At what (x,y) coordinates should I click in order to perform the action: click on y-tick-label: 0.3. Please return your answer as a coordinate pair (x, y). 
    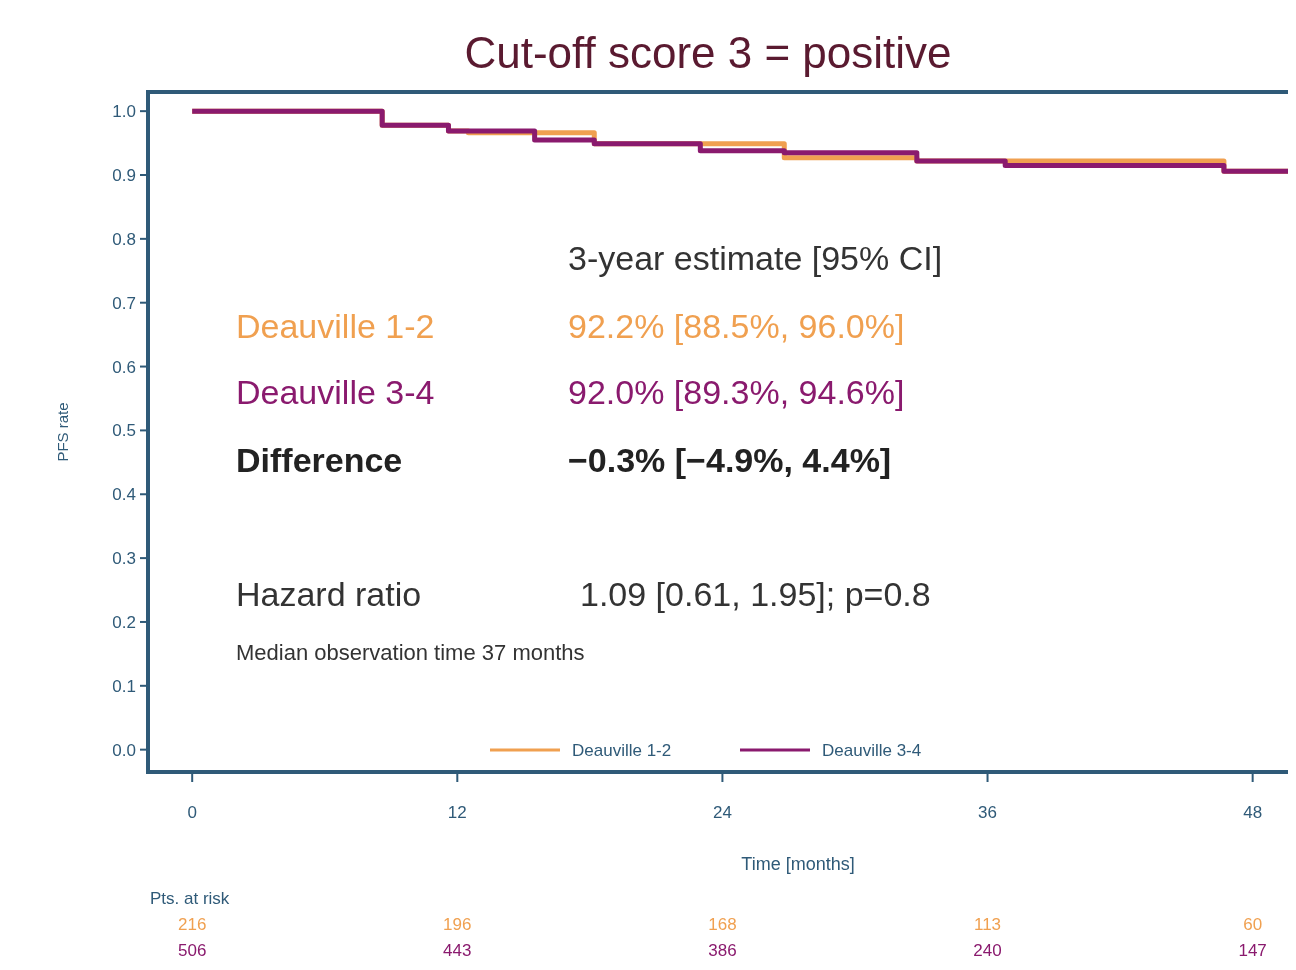
    Looking at the image, I should click on (124, 559).